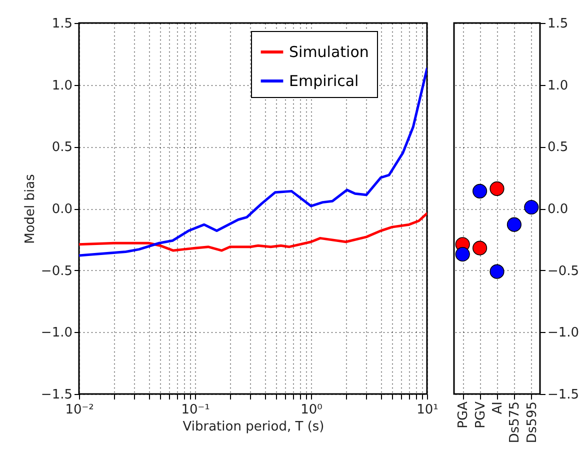 This screenshot has height=449, width=585. I want to click on x-tick-label: 10¹, so click(427, 410).